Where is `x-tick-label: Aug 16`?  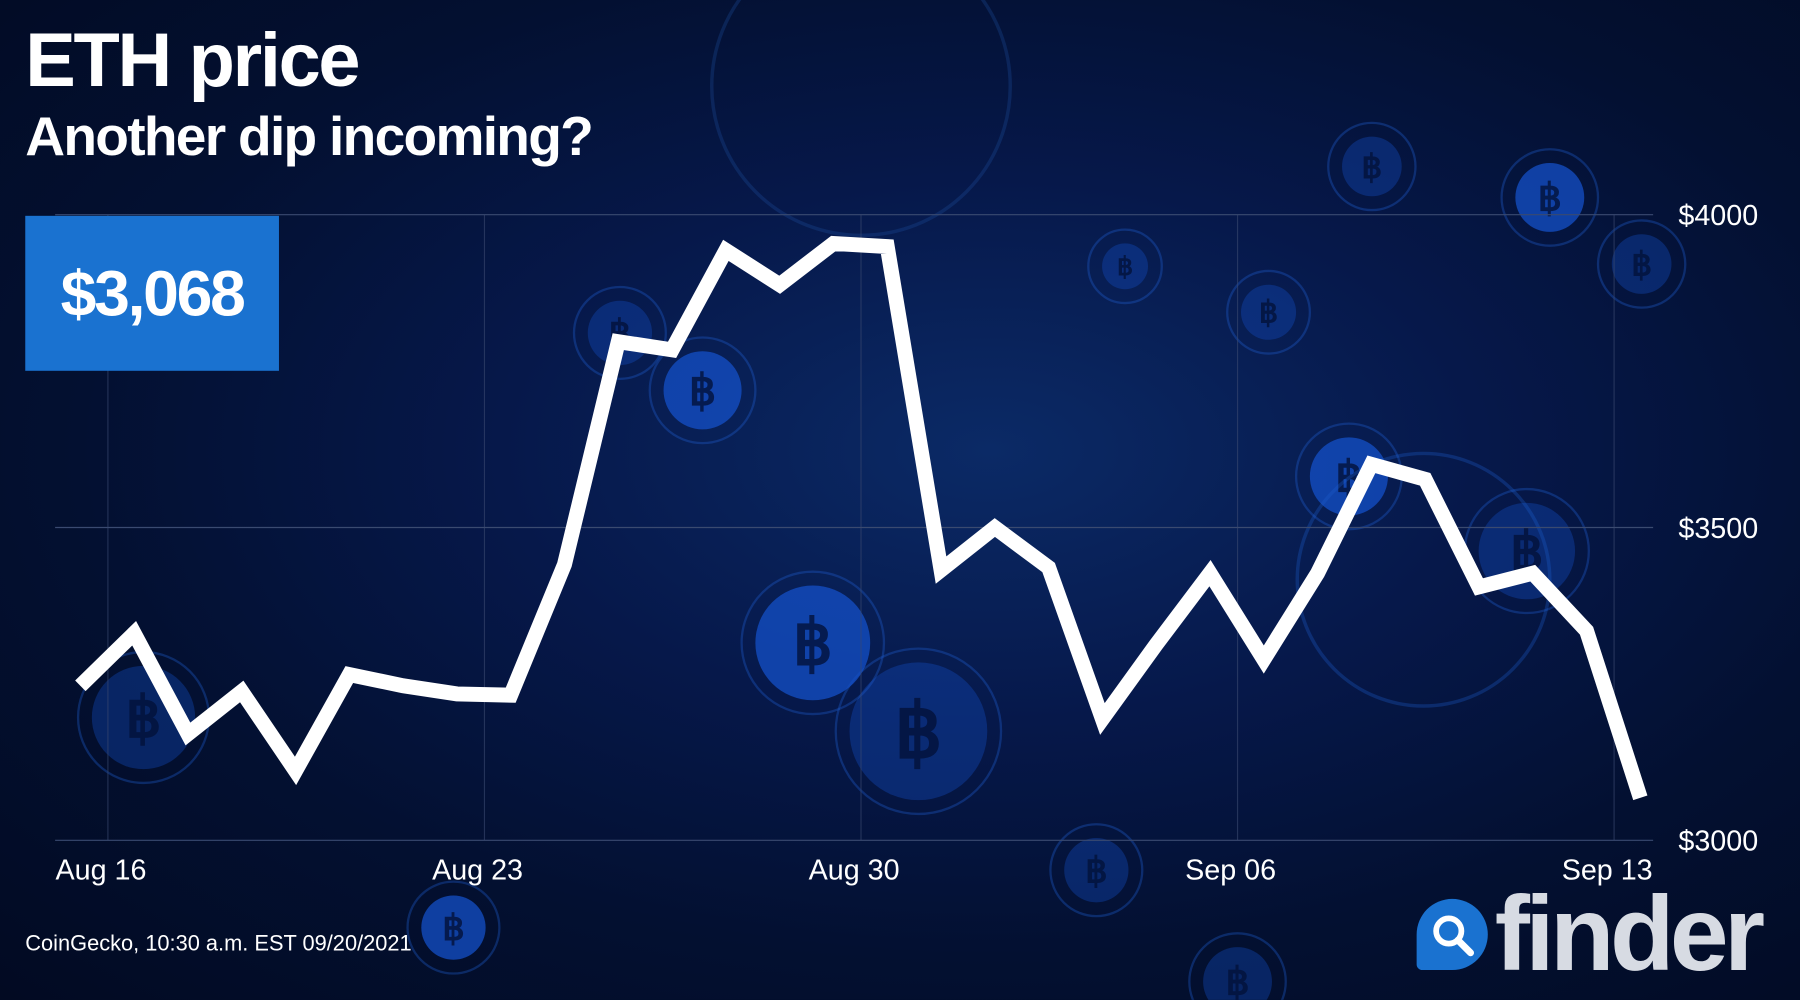
x-tick-label: Aug 16 is located at coordinates (101, 870).